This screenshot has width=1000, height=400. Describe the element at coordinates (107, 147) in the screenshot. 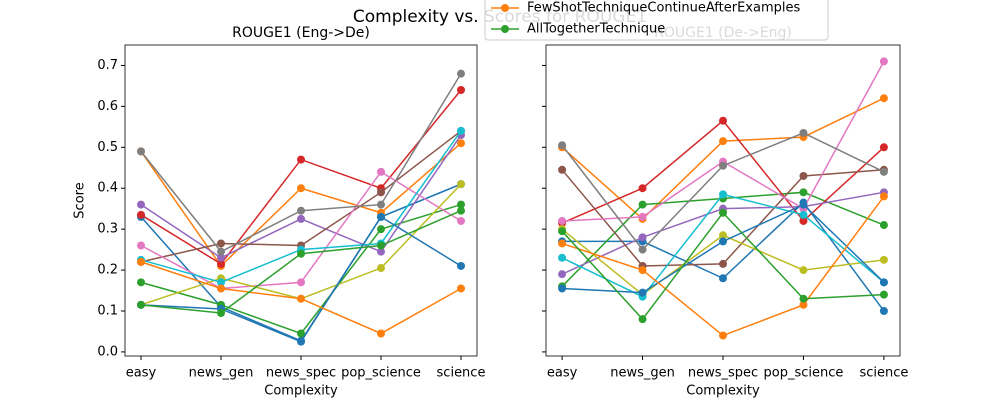

I see `y-tick-label: 0.5` at that location.